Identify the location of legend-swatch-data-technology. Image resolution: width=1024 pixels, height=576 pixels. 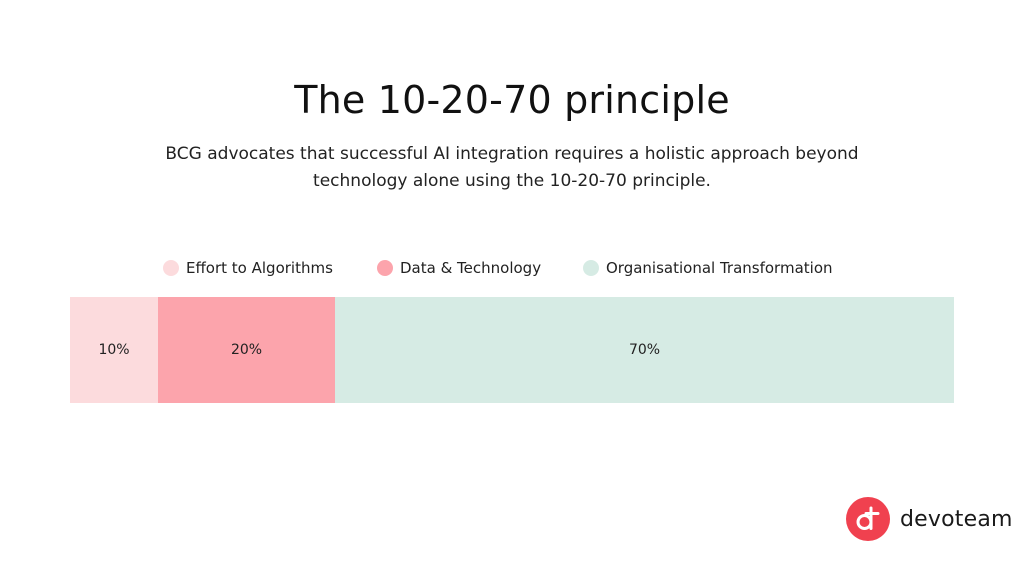
(385, 268).